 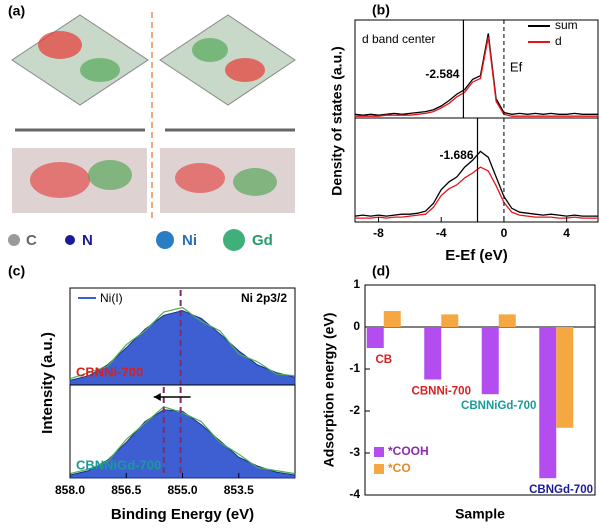 I want to click on y-tick-label: 1, so click(x=356, y=284).